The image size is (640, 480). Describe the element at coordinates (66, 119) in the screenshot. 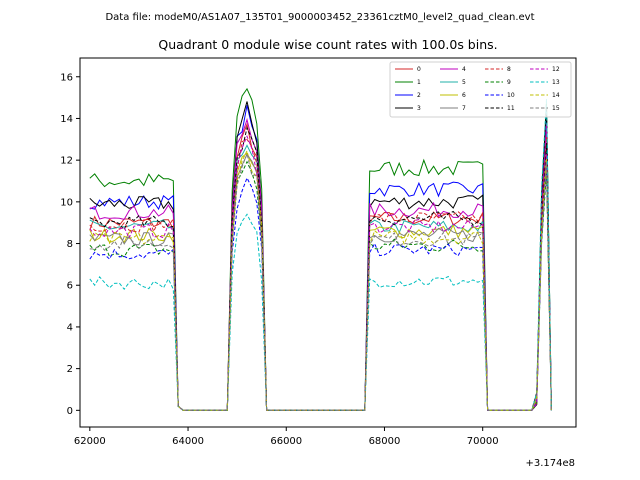

I see `y-tick-label: 14` at that location.